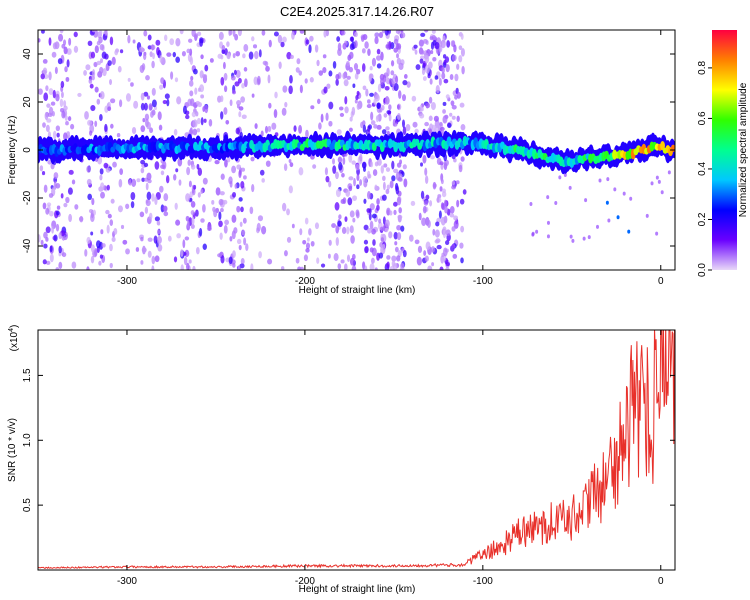 The width and height of the screenshot is (750, 600). Describe the element at coordinates (27, 102) in the screenshot. I see `y-tick-label: 20` at that location.